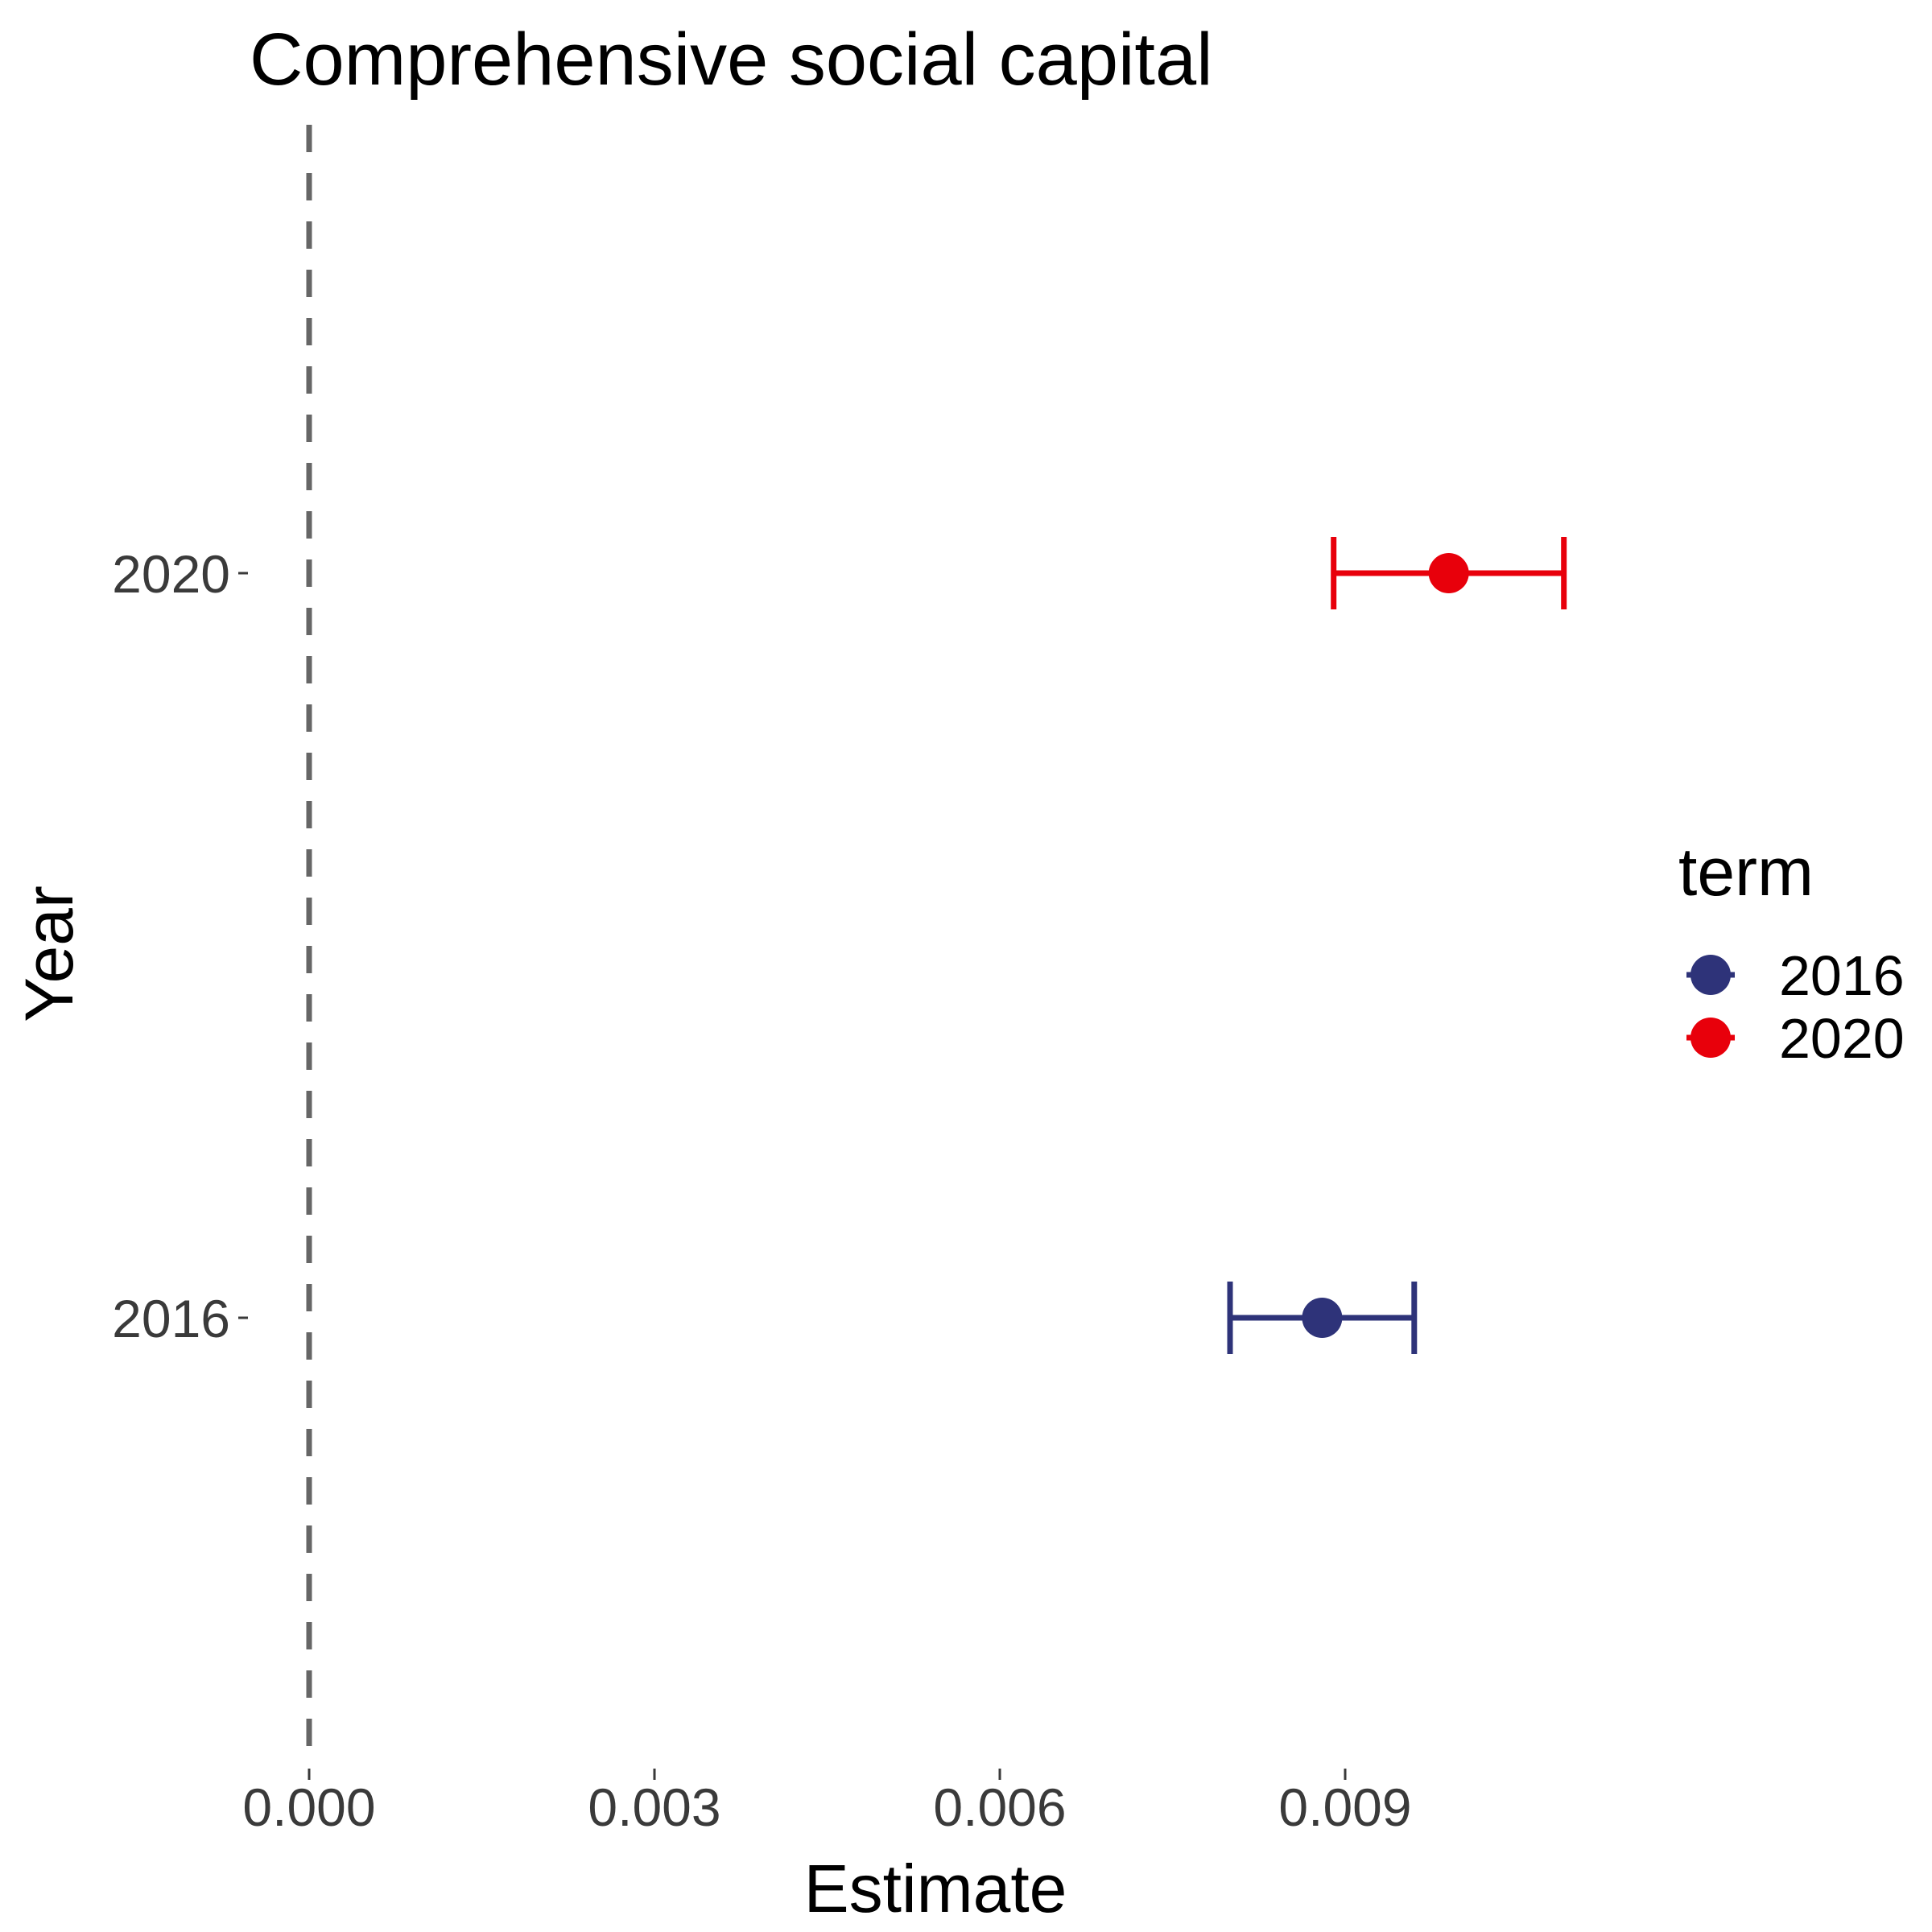 The width and height of the screenshot is (1932, 1932). Describe the element at coordinates (180, 946) in the screenshot. I see `y-axis: 2016 2020` at that location.